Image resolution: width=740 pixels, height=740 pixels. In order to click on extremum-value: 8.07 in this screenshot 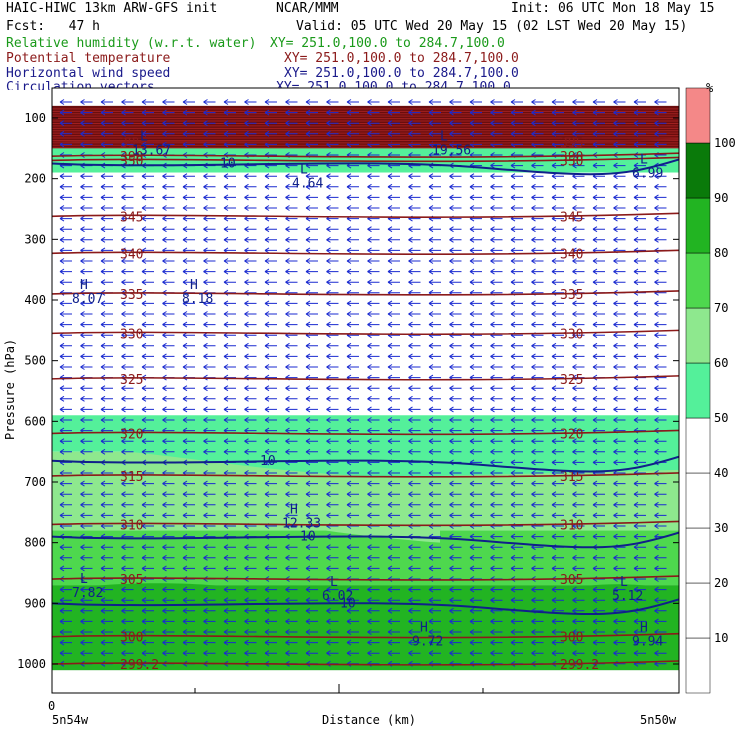, I will do `click(87, 299)`.